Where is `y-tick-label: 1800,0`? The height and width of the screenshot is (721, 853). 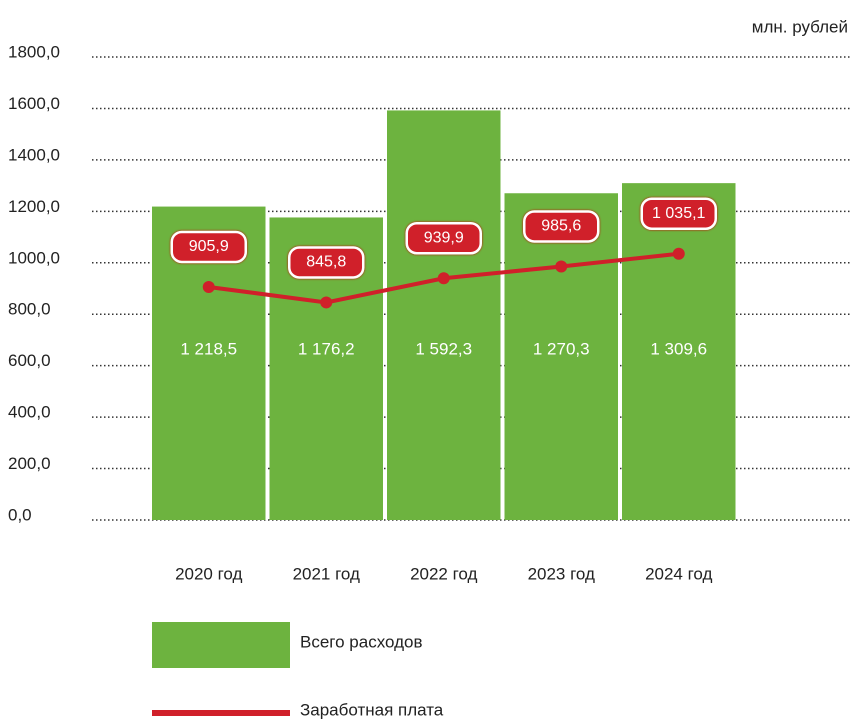
y-tick-label: 1800,0 is located at coordinates (34, 51).